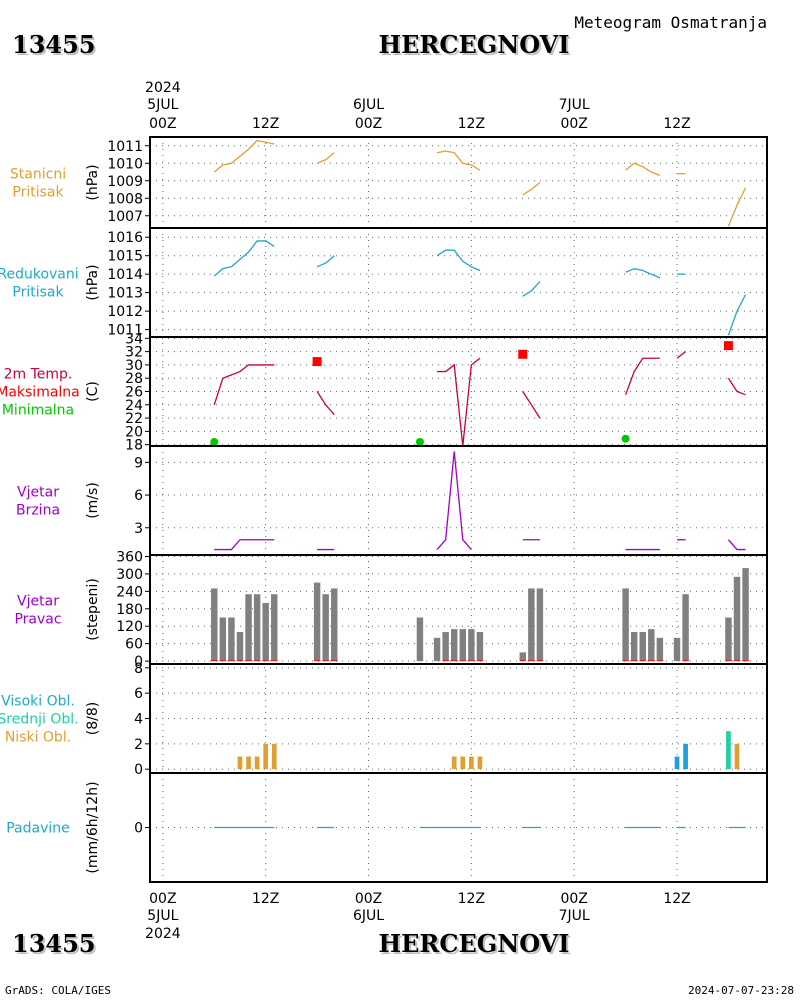 The width and height of the screenshot is (800, 1000). I want to click on top-day-label: 7JUL, so click(574, 105).